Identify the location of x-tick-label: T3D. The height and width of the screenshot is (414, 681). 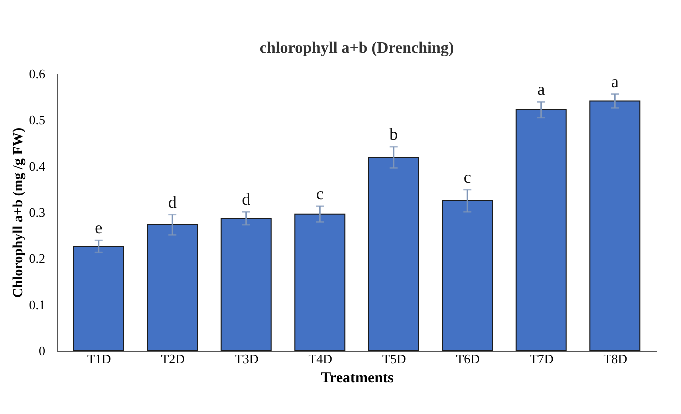
(246, 359).